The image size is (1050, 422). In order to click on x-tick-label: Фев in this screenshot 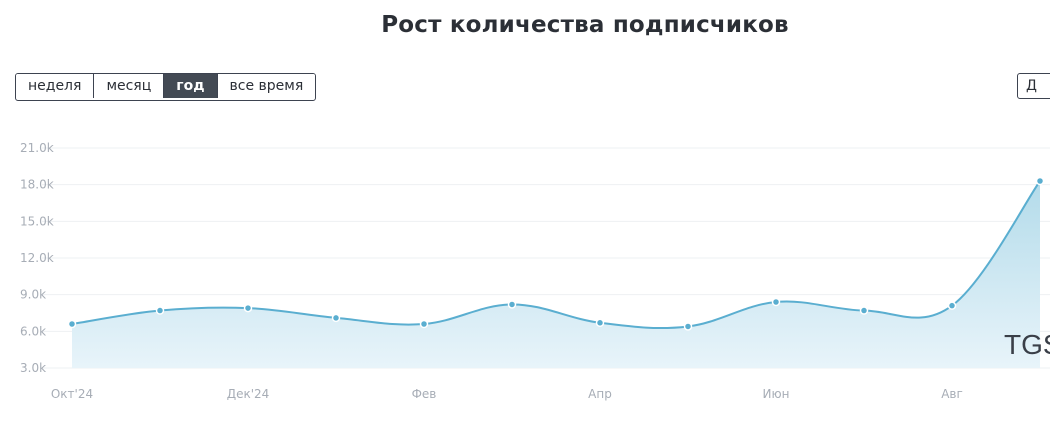, I will do `click(424, 394)`.